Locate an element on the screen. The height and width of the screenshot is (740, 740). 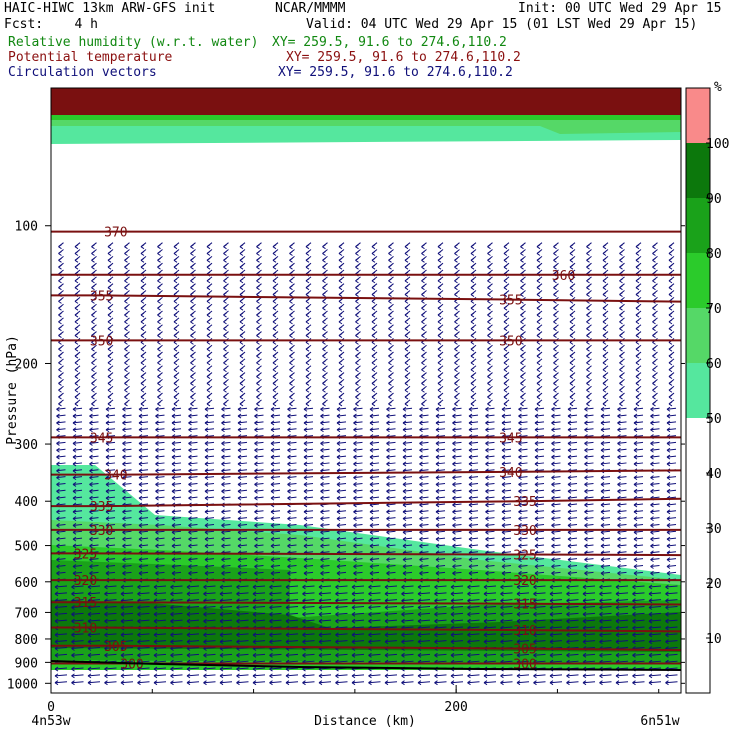
colorbar-tick-label: 80 is located at coordinates (714, 254).